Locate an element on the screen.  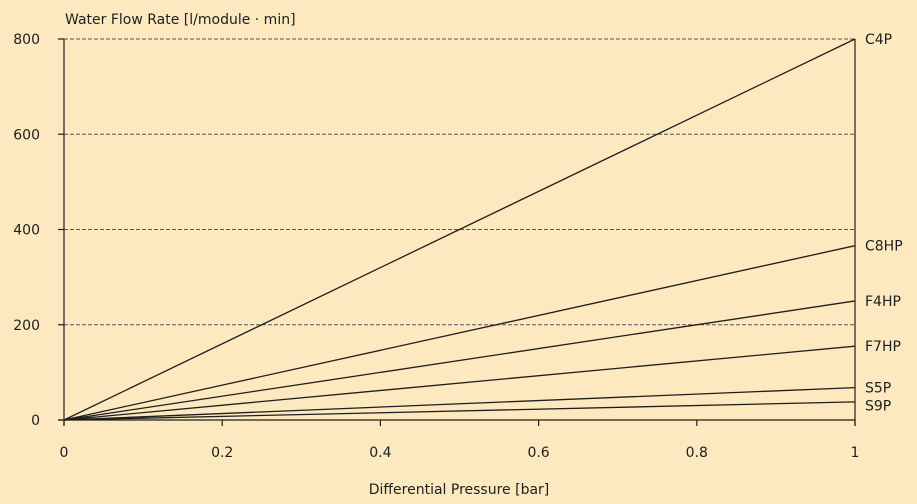
x-tick-label-0.4: 0.4 is located at coordinates (380, 453).